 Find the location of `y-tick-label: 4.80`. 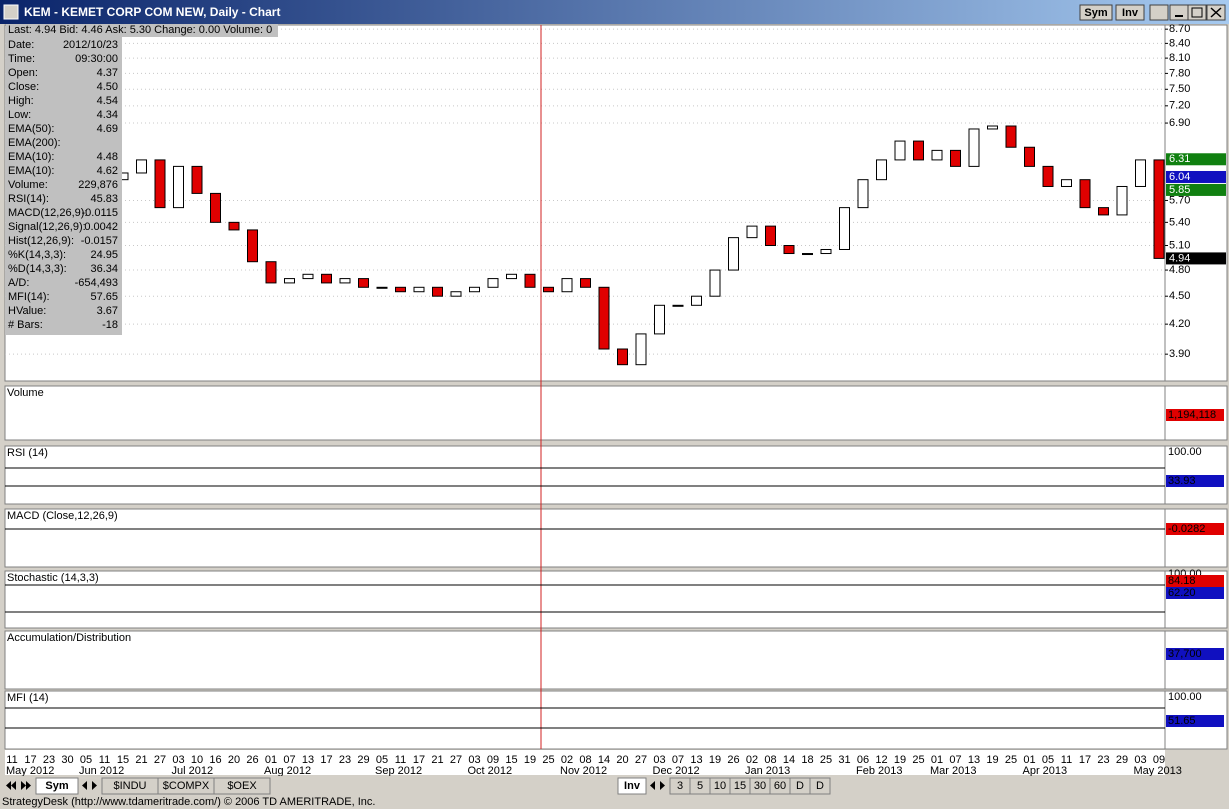

y-tick-label: 4.80 is located at coordinates (1179, 270).